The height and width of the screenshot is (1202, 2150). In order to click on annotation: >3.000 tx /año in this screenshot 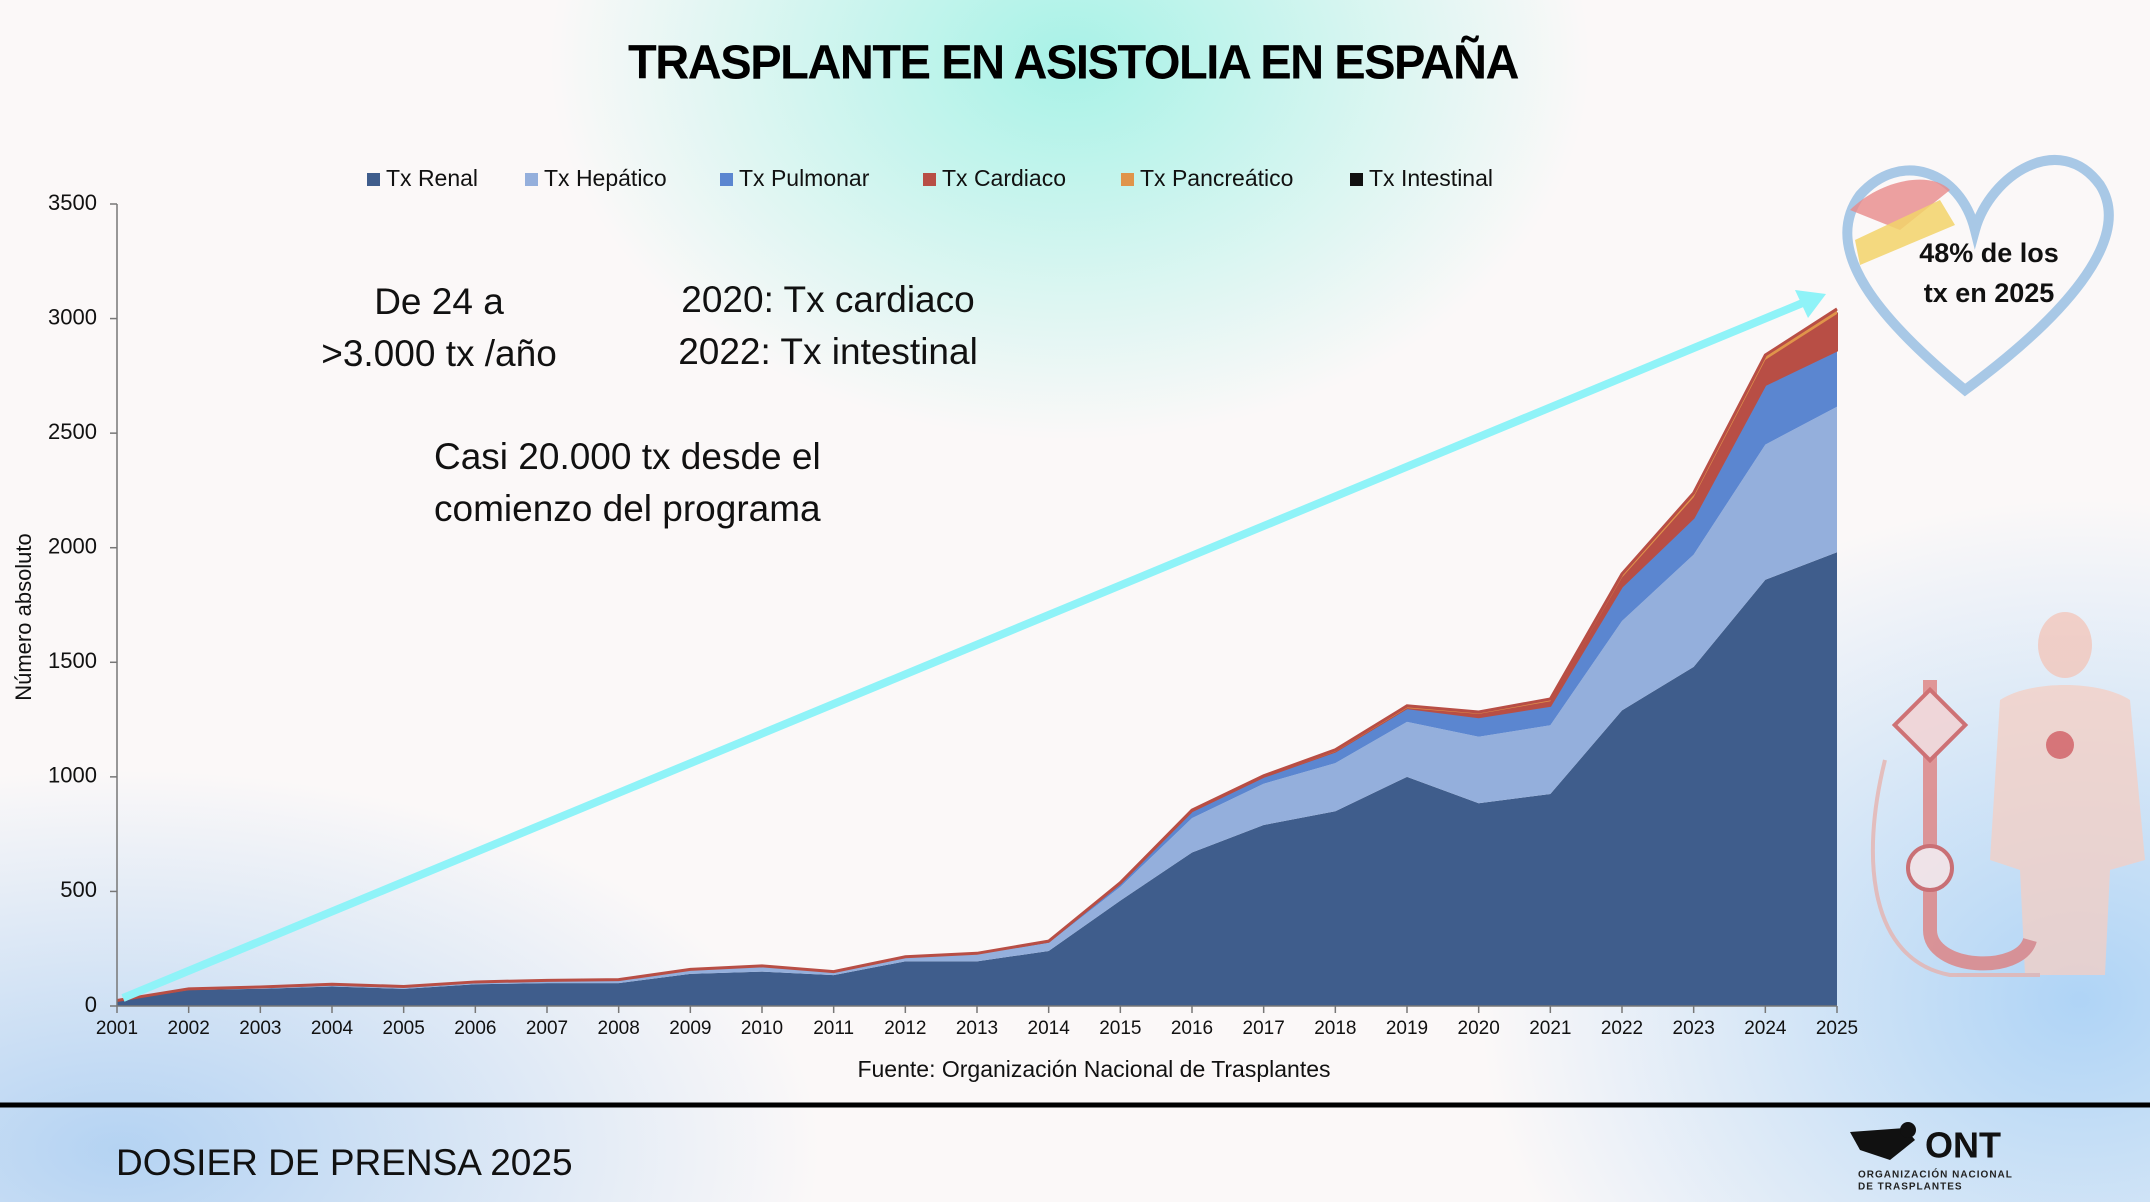, I will do `click(439, 353)`.